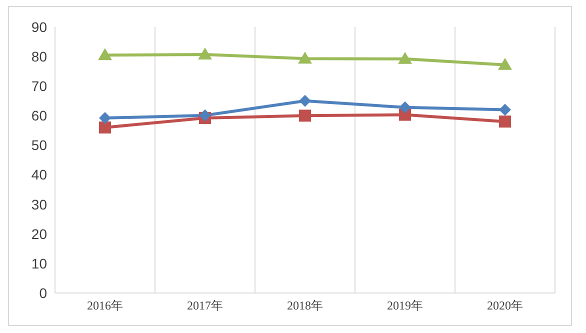  Describe the element at coordinates (39, 56) in the screenshot. I see `y-tick-label: 80` at that location.